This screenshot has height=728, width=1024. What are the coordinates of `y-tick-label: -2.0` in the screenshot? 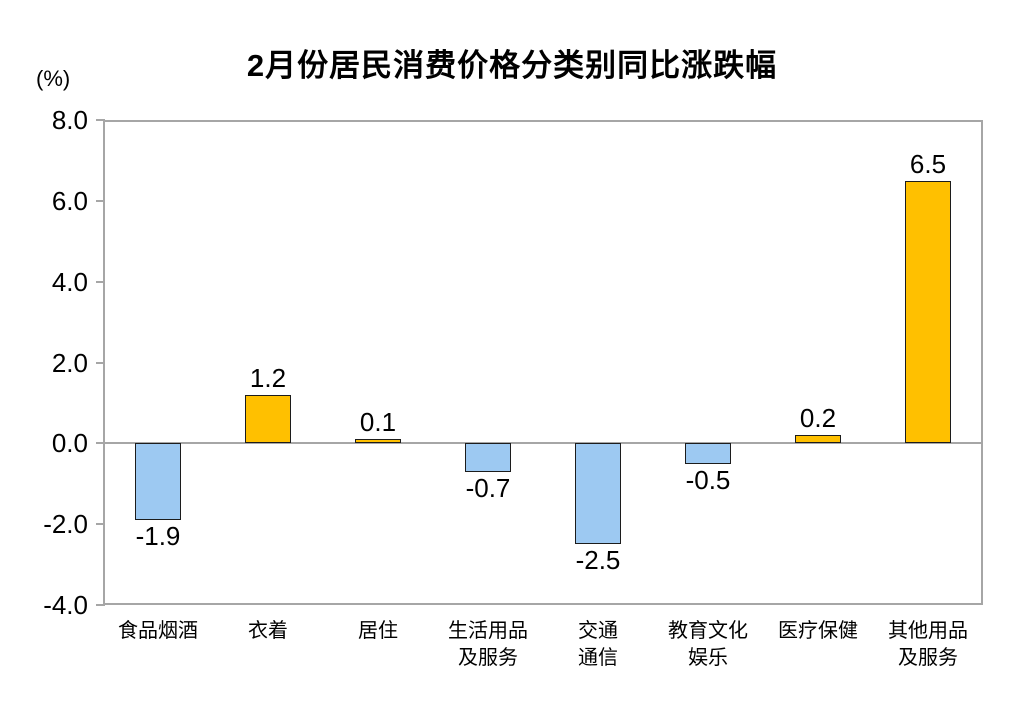 It's located at (65, 524).